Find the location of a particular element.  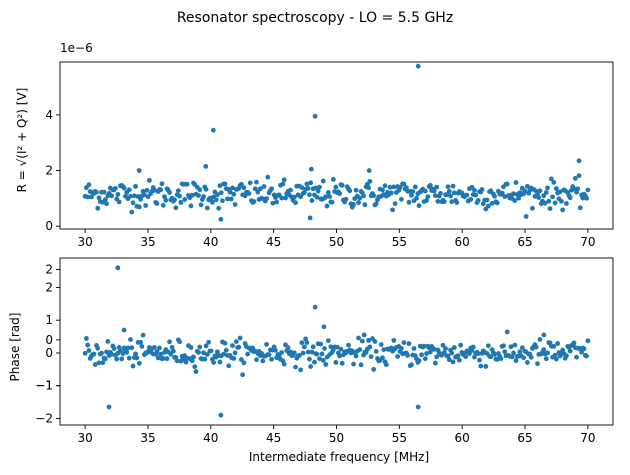

y-tick-label: −1 is located at coordinates (44, 386).